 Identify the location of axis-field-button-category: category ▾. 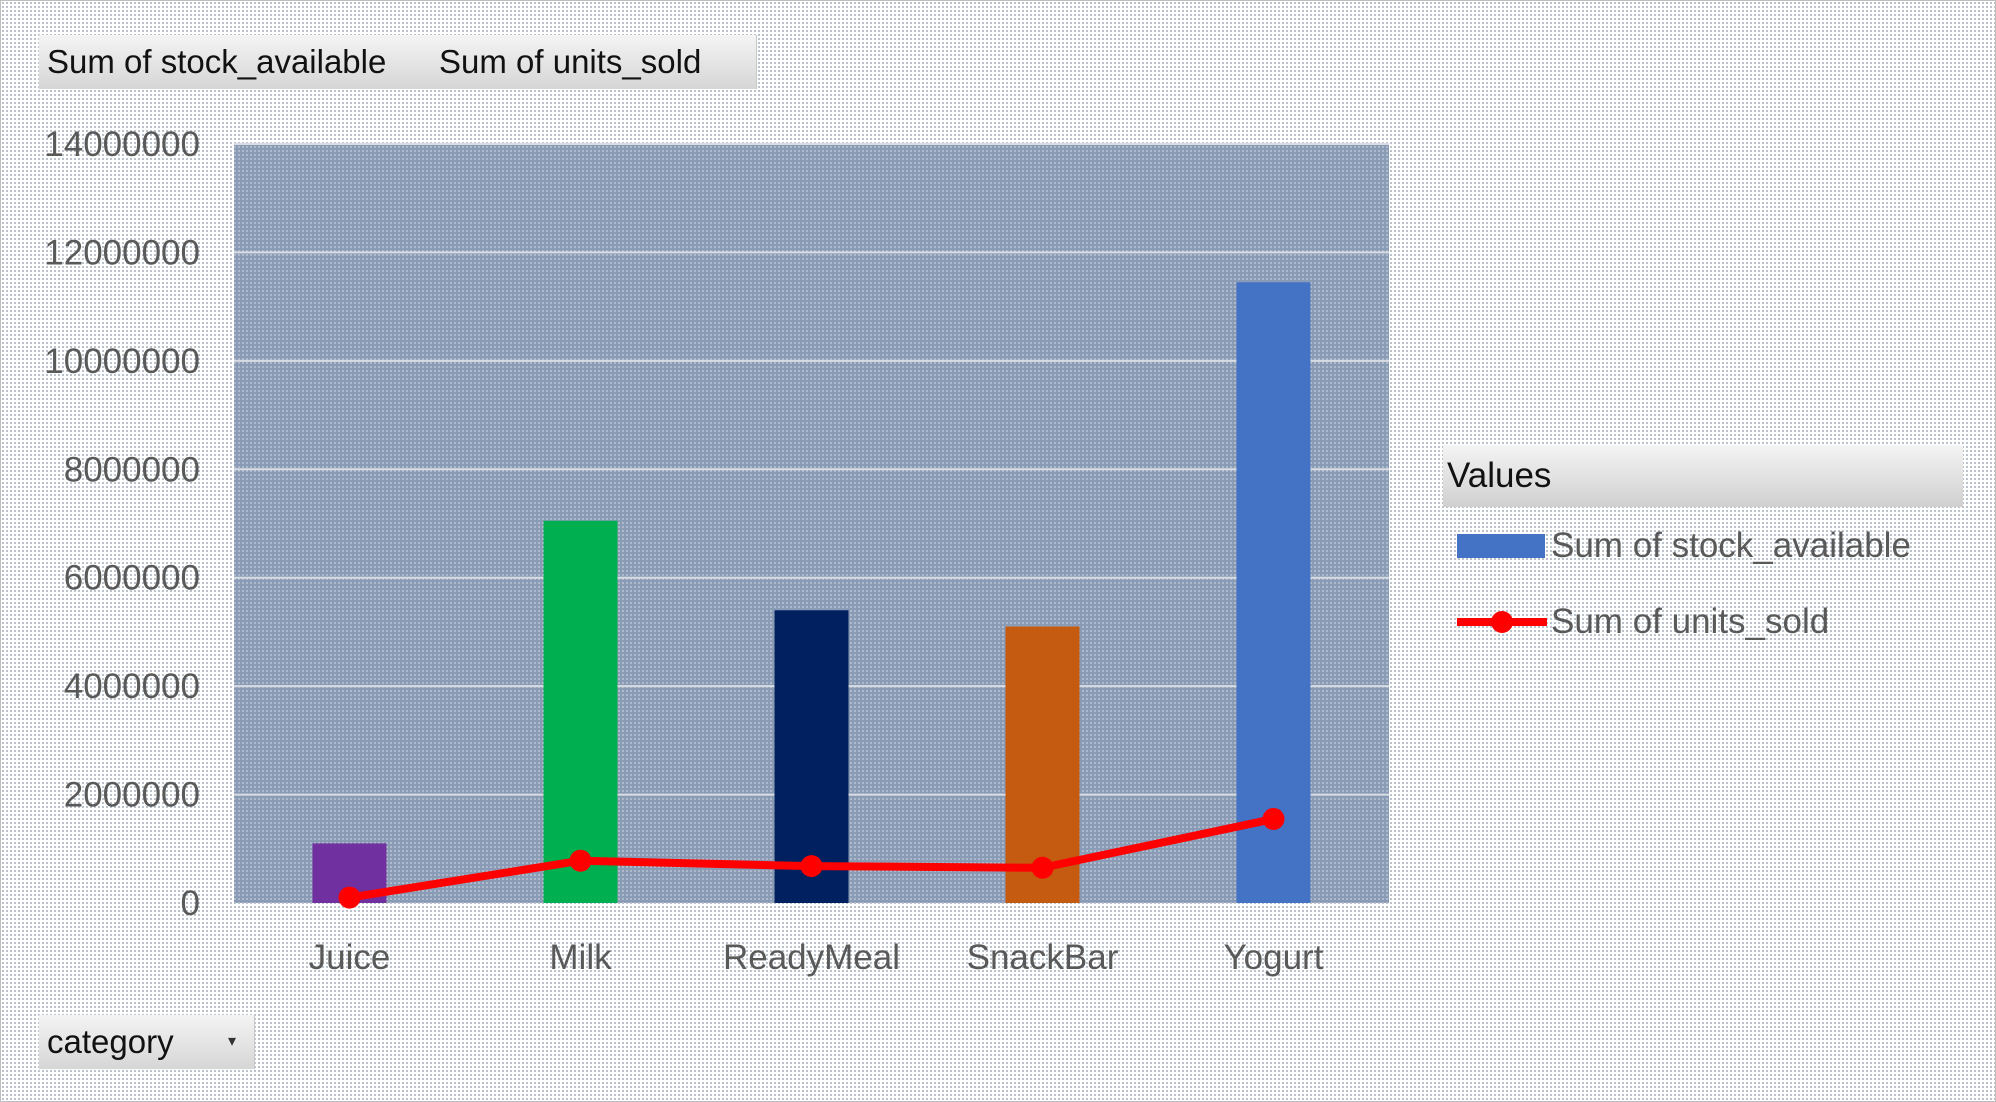
(147, 1042).